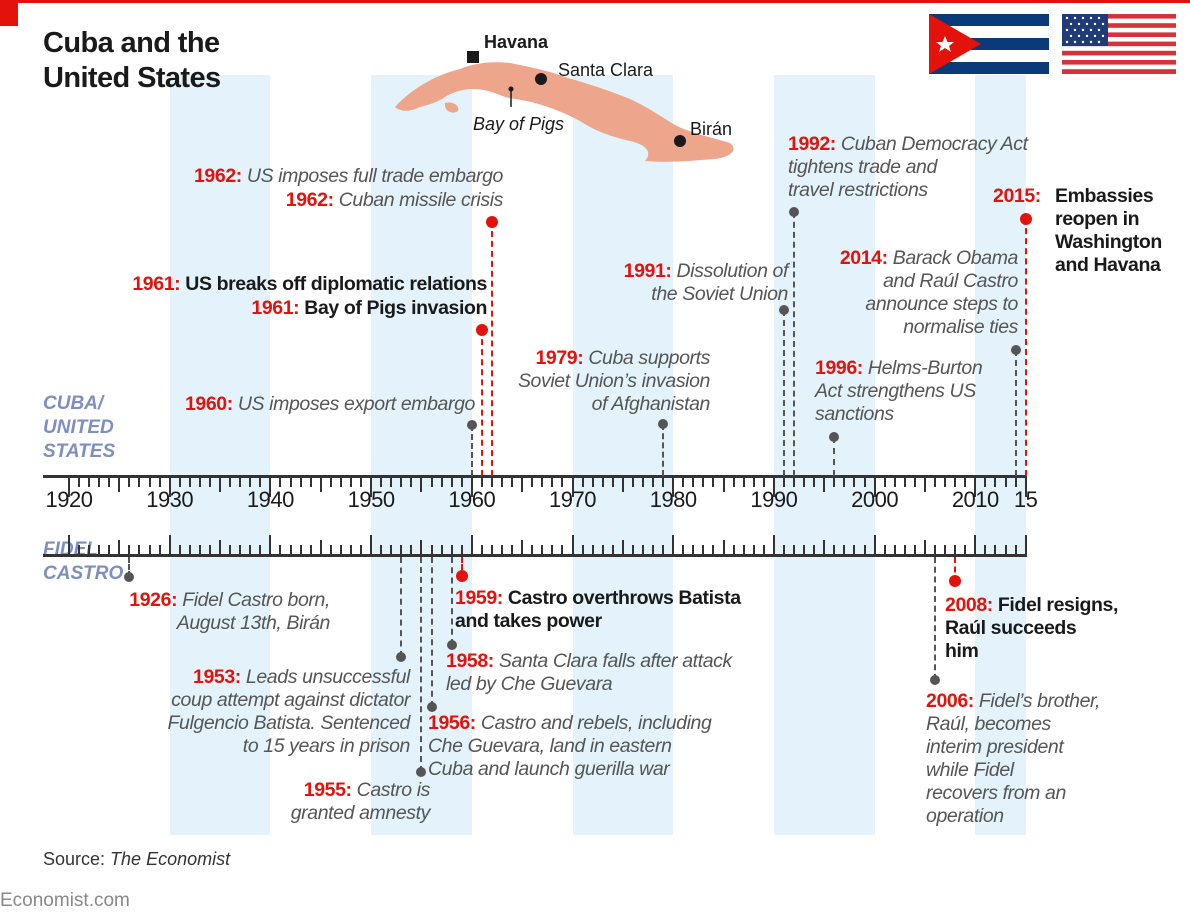 The height and width of the screenshot is (922, 1190). I want to click on axis-tick-label: 1920, so click(69, 499).